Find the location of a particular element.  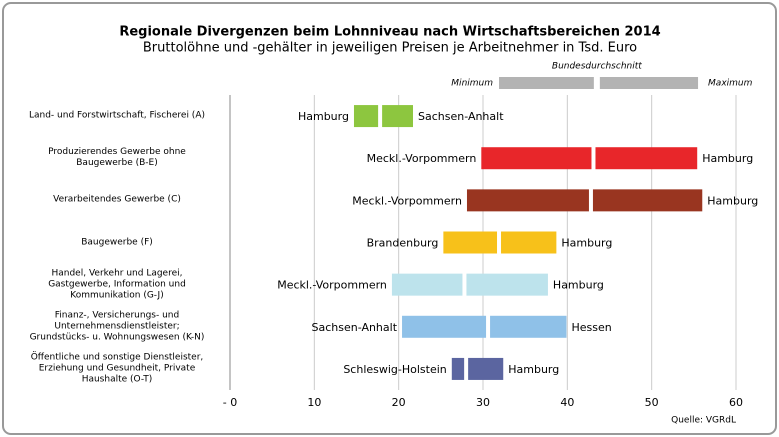

category-label: Land- und Forstwirtschaft, Fischerei (A) is located at coordinates (116, 115).